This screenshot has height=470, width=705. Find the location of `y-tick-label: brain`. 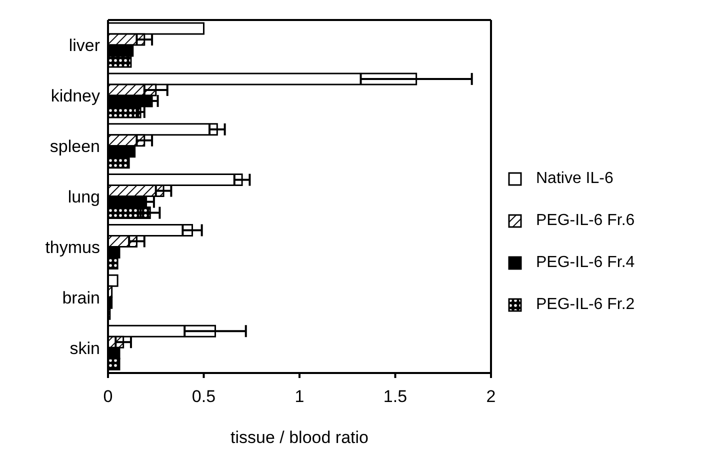

y-tick-label: brain is located at coordinates (81, 298).